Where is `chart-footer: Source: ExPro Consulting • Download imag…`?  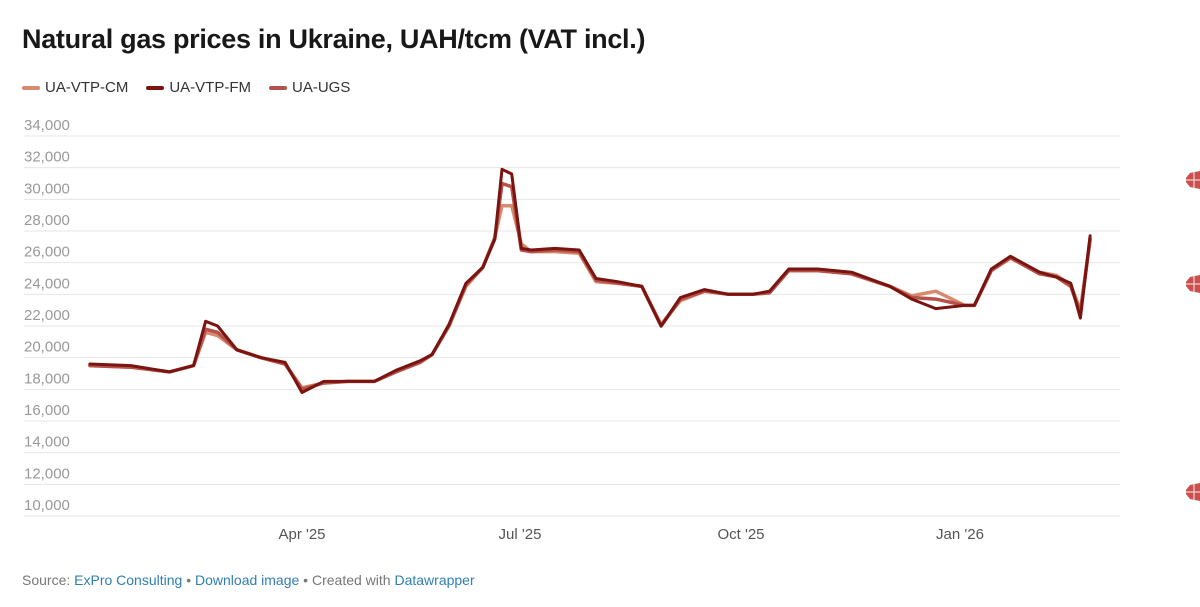 chart-footer: Source: ExPro Consulting • Download imag… is located at coordinates (248, 580).